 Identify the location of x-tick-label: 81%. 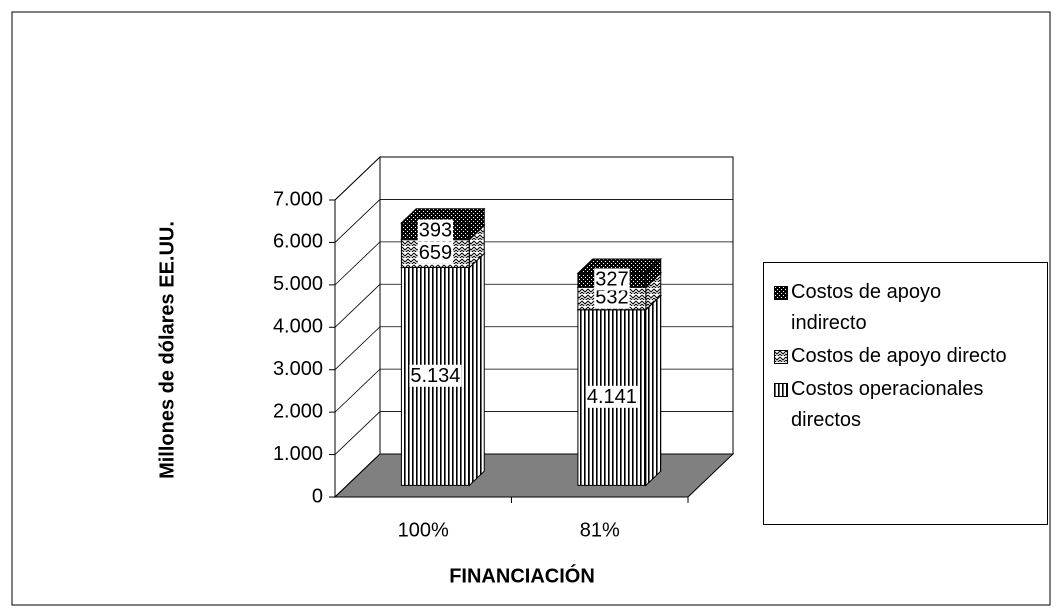
(600, 530).